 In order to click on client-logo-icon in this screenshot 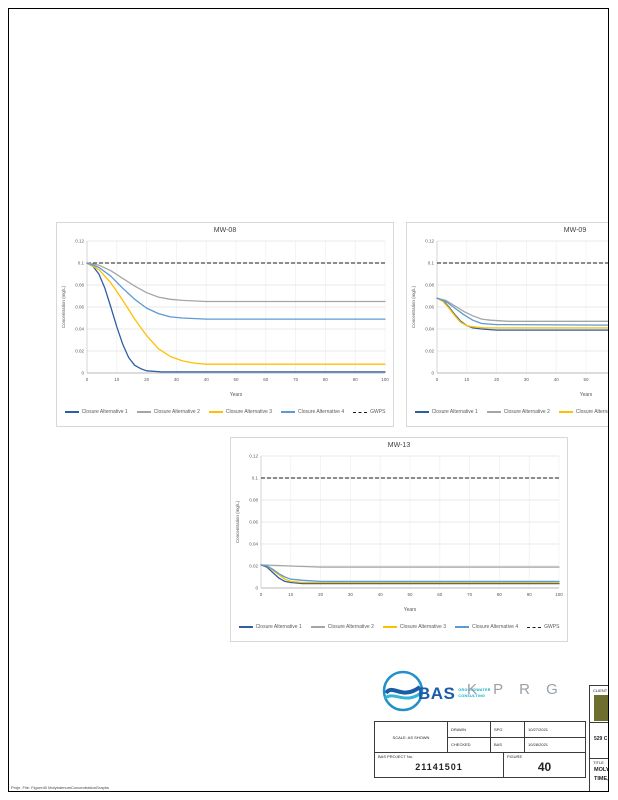, I will do `click(601, 708)`.